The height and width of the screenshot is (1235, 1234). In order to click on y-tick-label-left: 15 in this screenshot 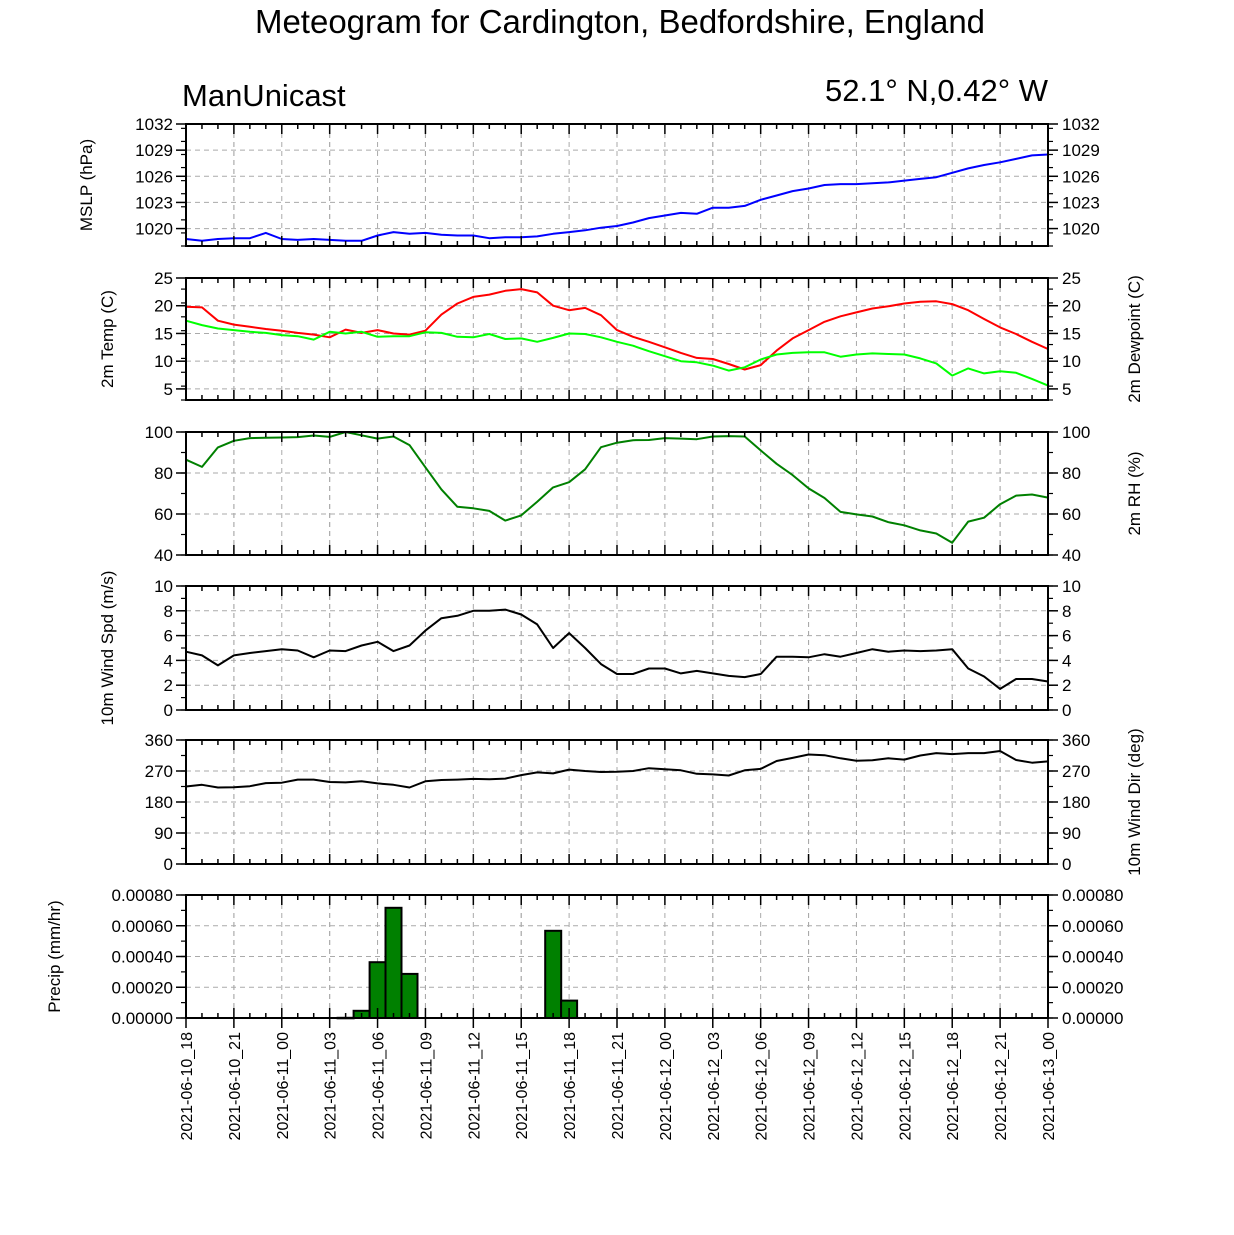, I will do `click(163, 333)`.